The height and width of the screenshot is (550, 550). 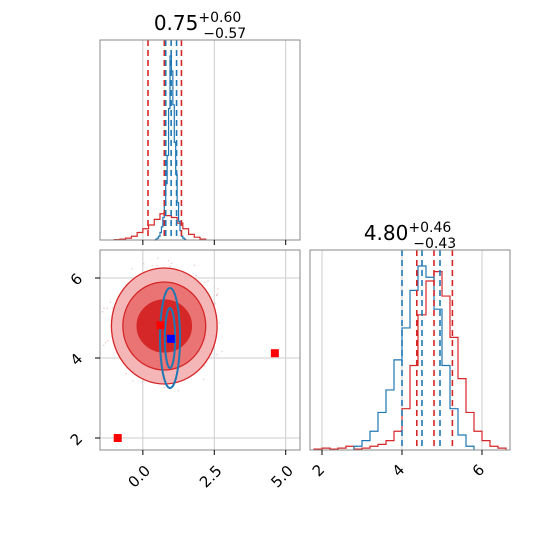 I want to click on panel-3-title: 4.80+0.46 −0.43, so click(x=410, y=236).